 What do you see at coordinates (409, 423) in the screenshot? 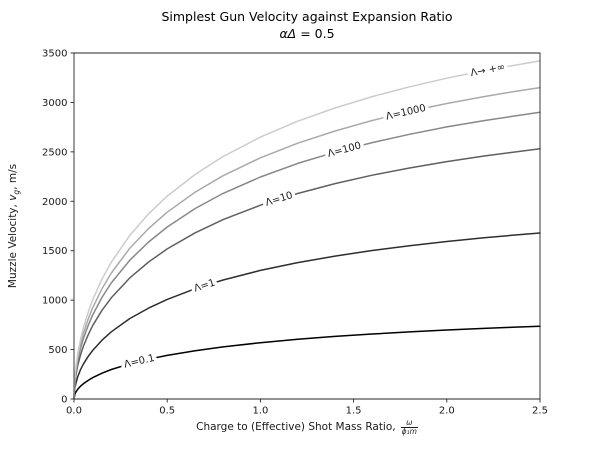
I see `fraction-numerator: ω` at bounding box center [409, 423].